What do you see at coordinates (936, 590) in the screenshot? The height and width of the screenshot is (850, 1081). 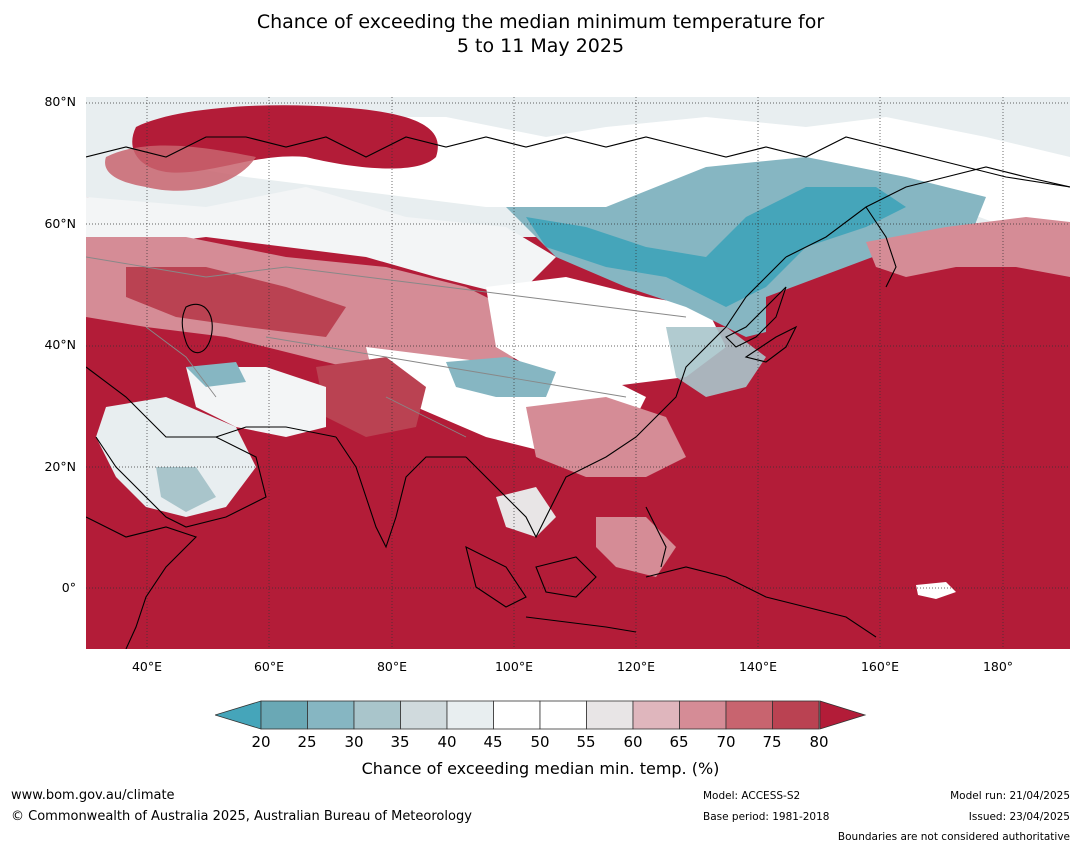 I see `region-pacific-white-patch` at bounding box center [936, 590].